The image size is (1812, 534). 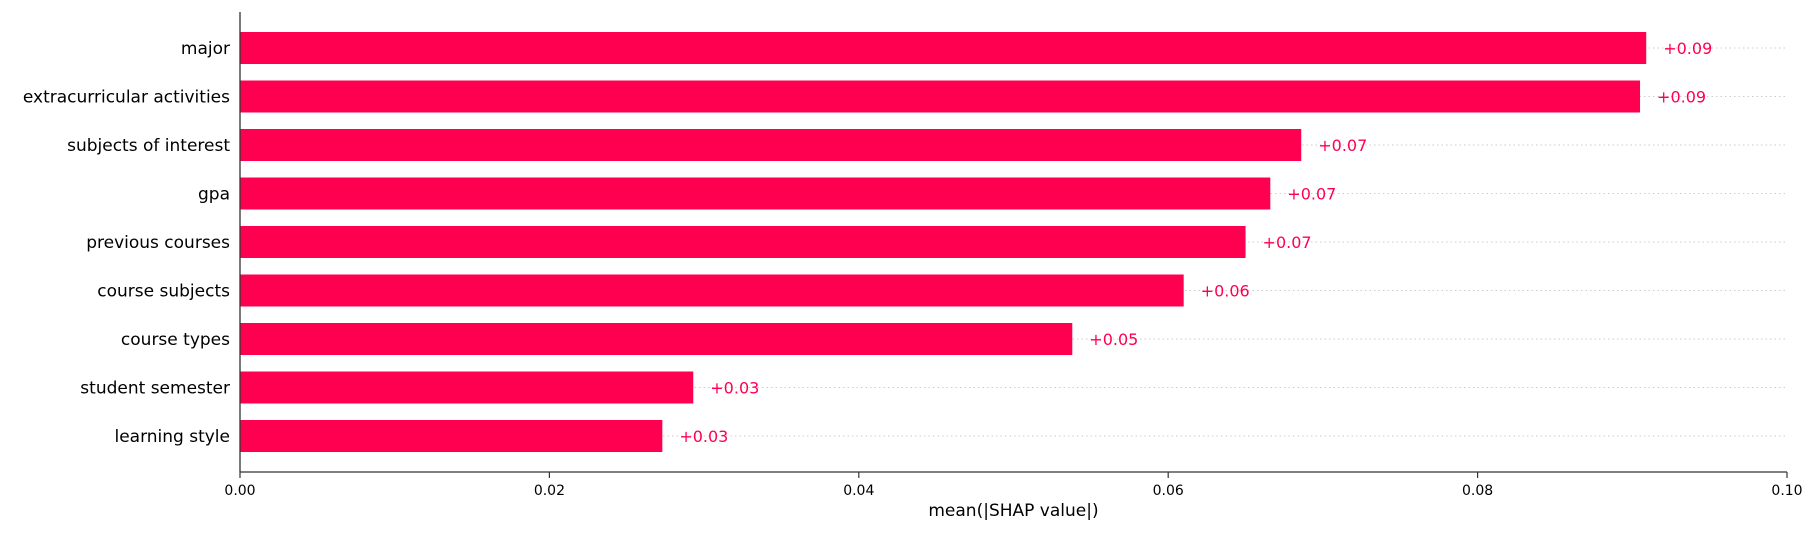 I want to click on x-axis-label: mean(|SHAP value|), so click(x=1013, y=511).